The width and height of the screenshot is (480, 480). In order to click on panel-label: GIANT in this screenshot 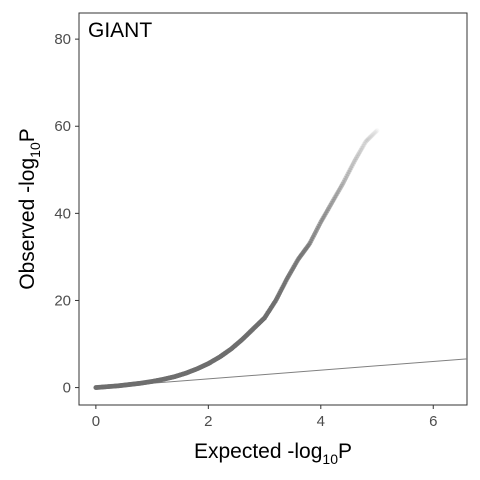, I will do `click(120, 30)`.